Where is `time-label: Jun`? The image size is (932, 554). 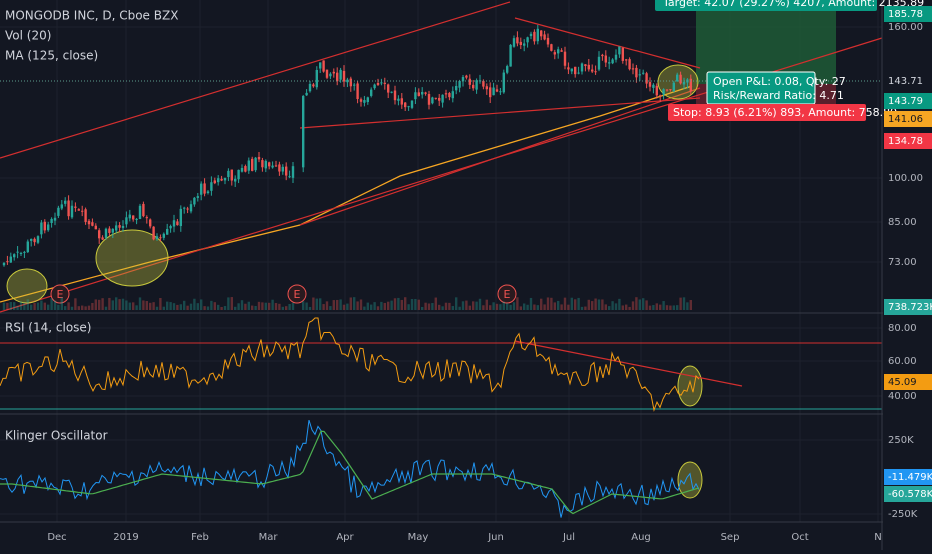 time-label: Jun is located at coordinates (495, 537).